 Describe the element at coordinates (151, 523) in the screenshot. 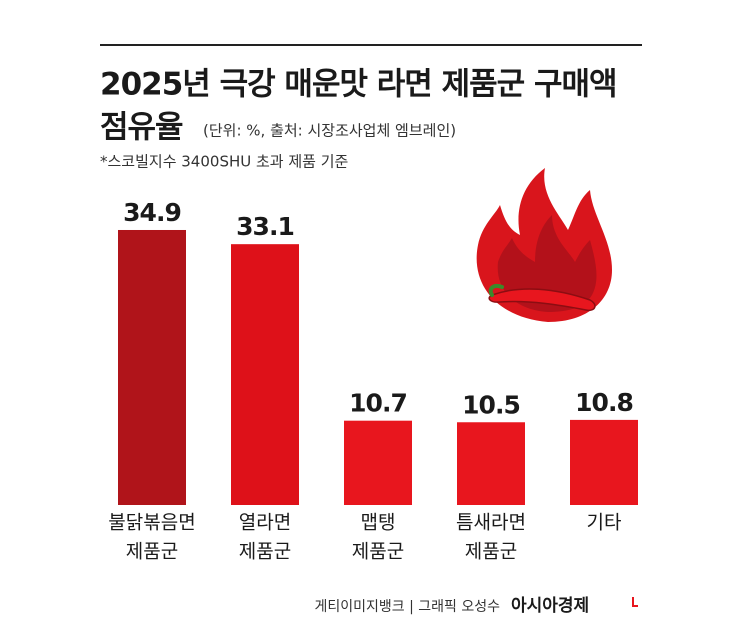

I see `x-tick-label: 불닭볶음면` at that location.